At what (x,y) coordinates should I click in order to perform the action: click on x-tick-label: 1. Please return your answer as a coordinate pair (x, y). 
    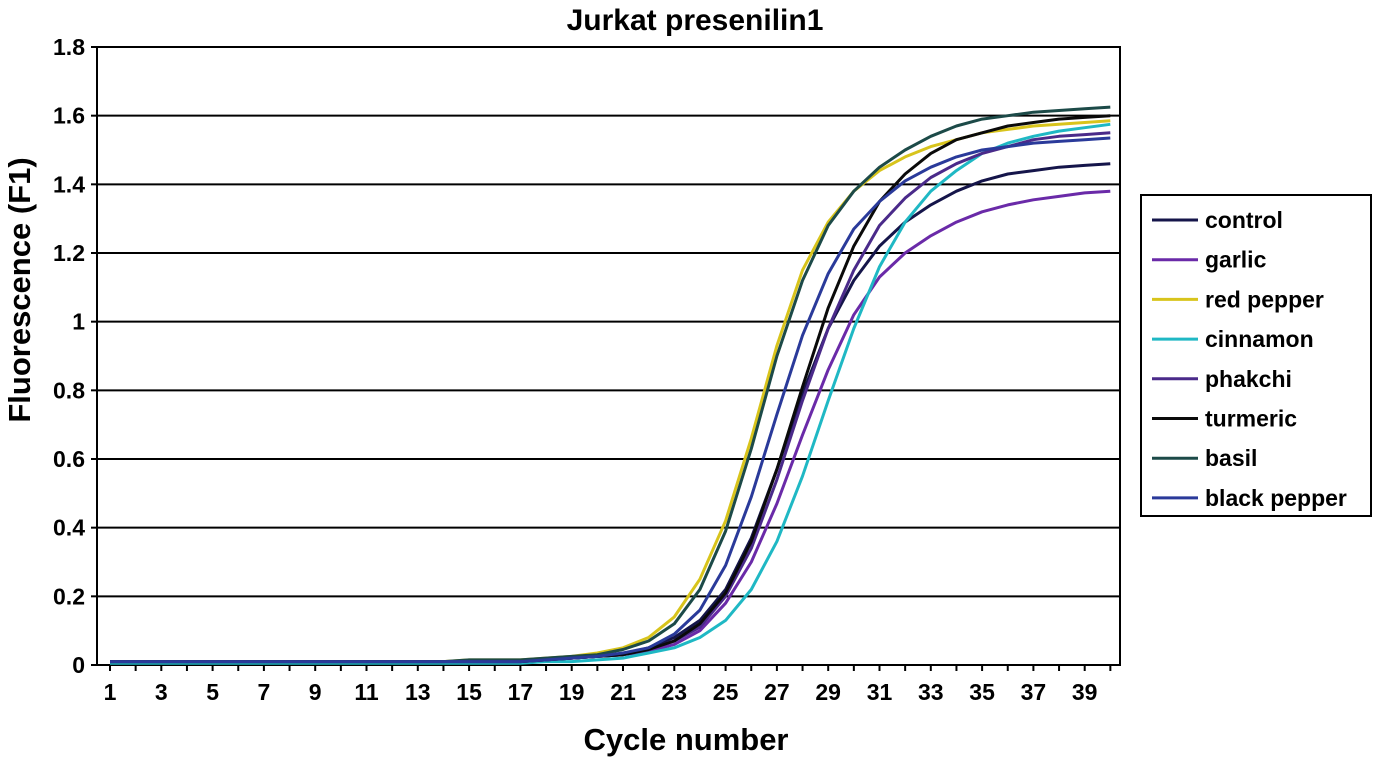
    Looking at the image, I should click on (110, 692).